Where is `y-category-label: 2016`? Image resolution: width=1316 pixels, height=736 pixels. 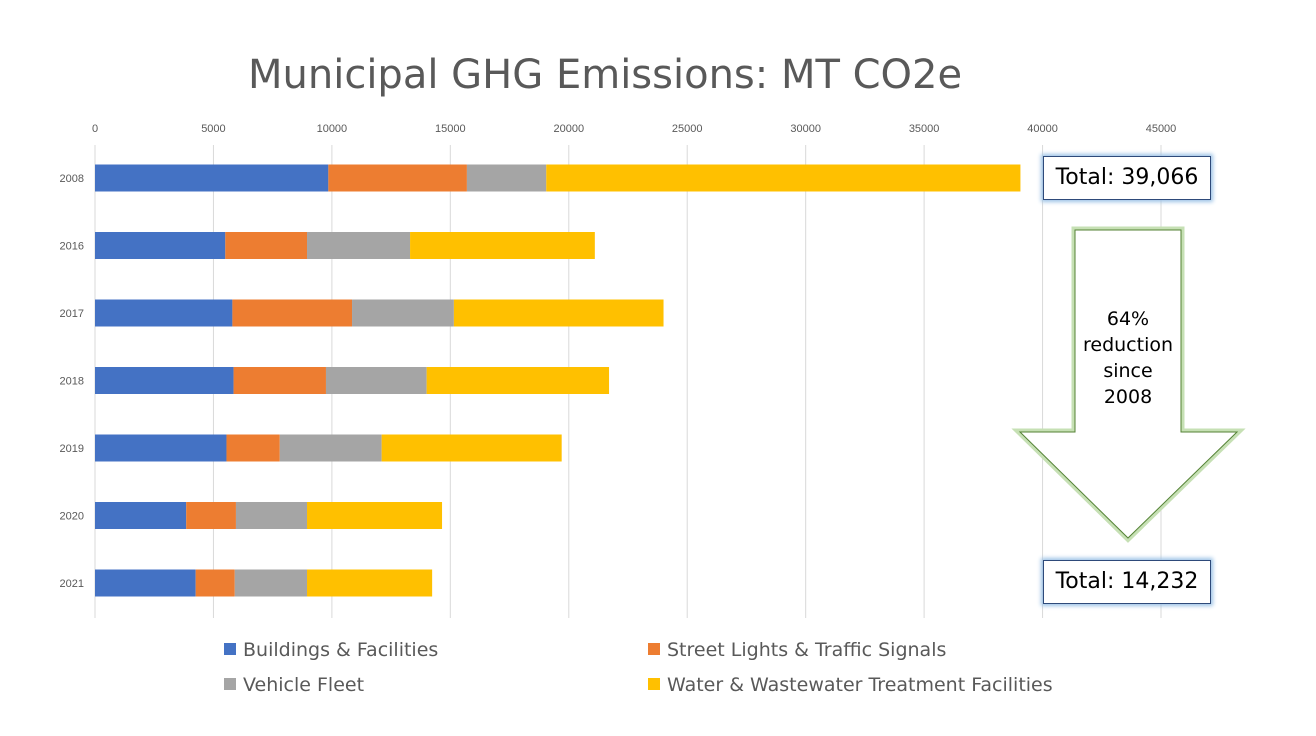 y-category-label: 2016 is located at coordinates (72, 247).